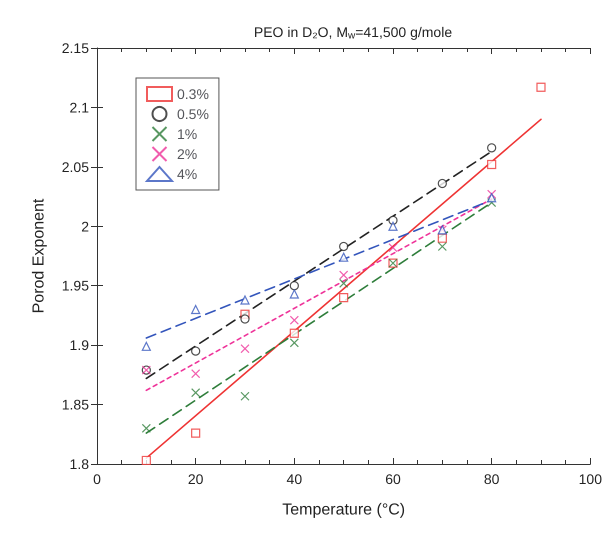  What do you see at coordinates (187, 154) in the screenshot?
I see `legend-label: 2%` at bounding box center [187, 154].